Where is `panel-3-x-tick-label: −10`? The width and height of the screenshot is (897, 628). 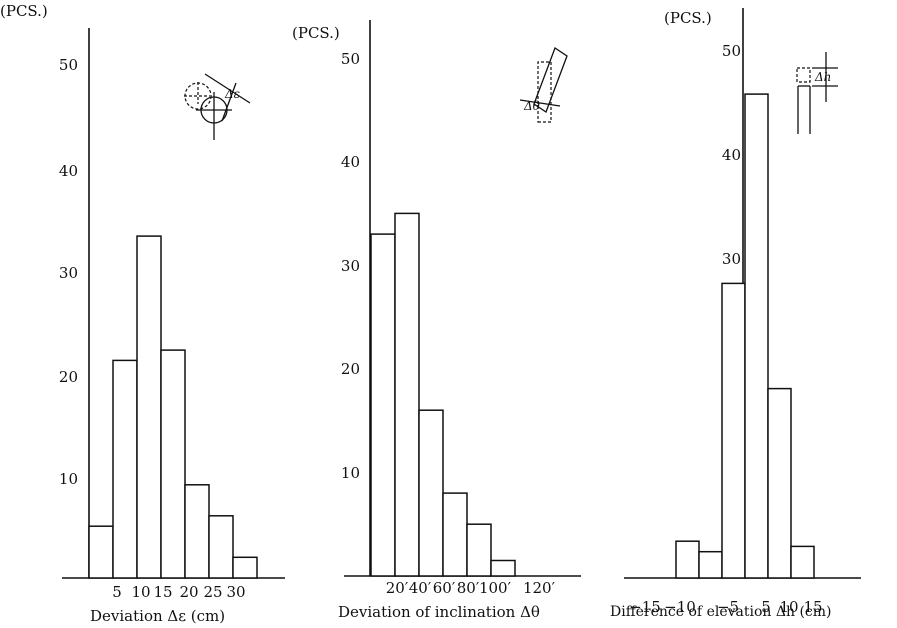
panel-3-x-tick-label: −10 is located at coordinates (680, 607).